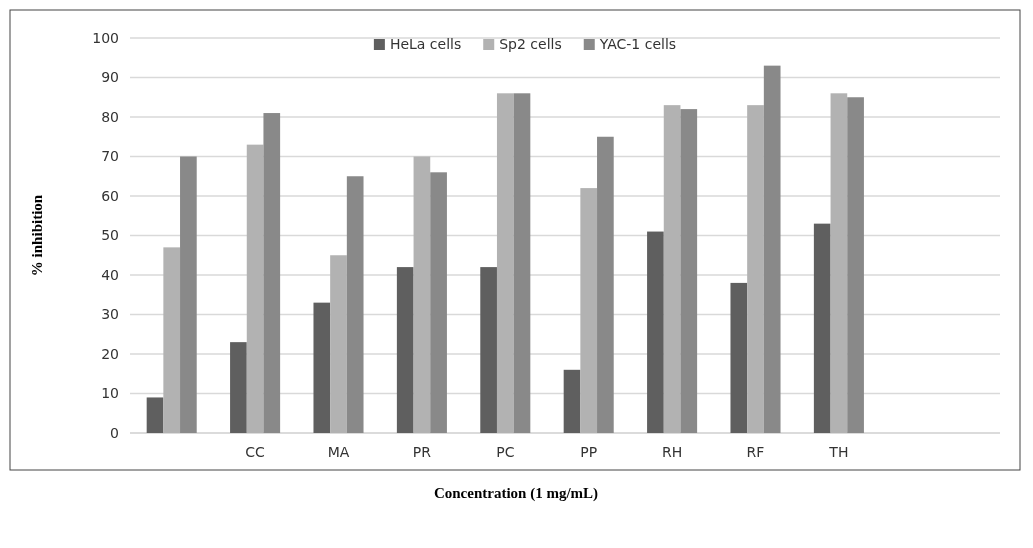 The height and width of the screenshot is (548, 1033). I want to click on x-axis-title: Concentration (1 mg/mL), so click(516, 493).